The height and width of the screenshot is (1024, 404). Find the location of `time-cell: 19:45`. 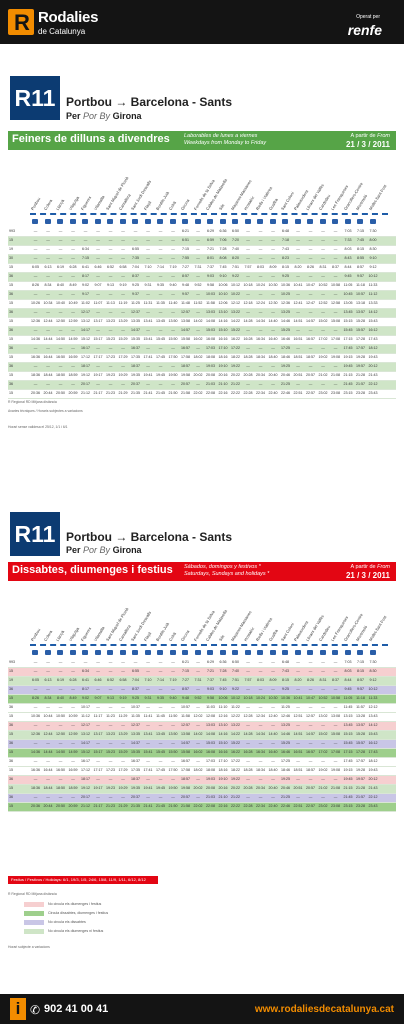

time-cell: 19:45 is located at coordinates (348, 779).